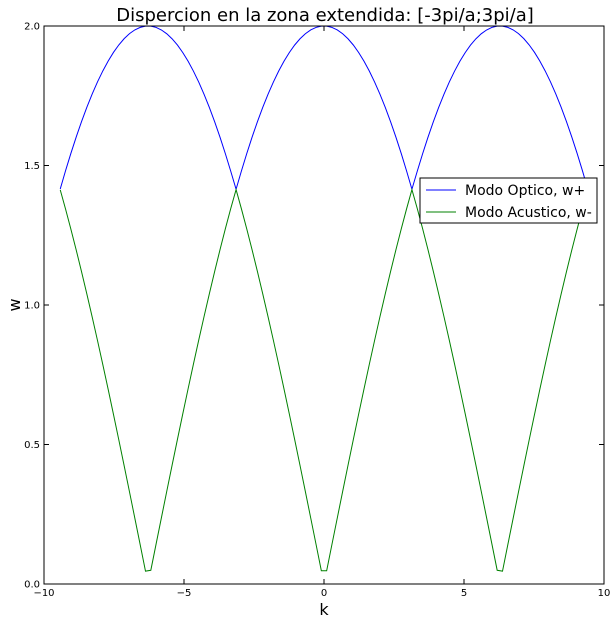  What do you see at coordinates (32, 166) in the screenshot?
I see `y-tick-label: 1.5` at bounding box center [32, 166].